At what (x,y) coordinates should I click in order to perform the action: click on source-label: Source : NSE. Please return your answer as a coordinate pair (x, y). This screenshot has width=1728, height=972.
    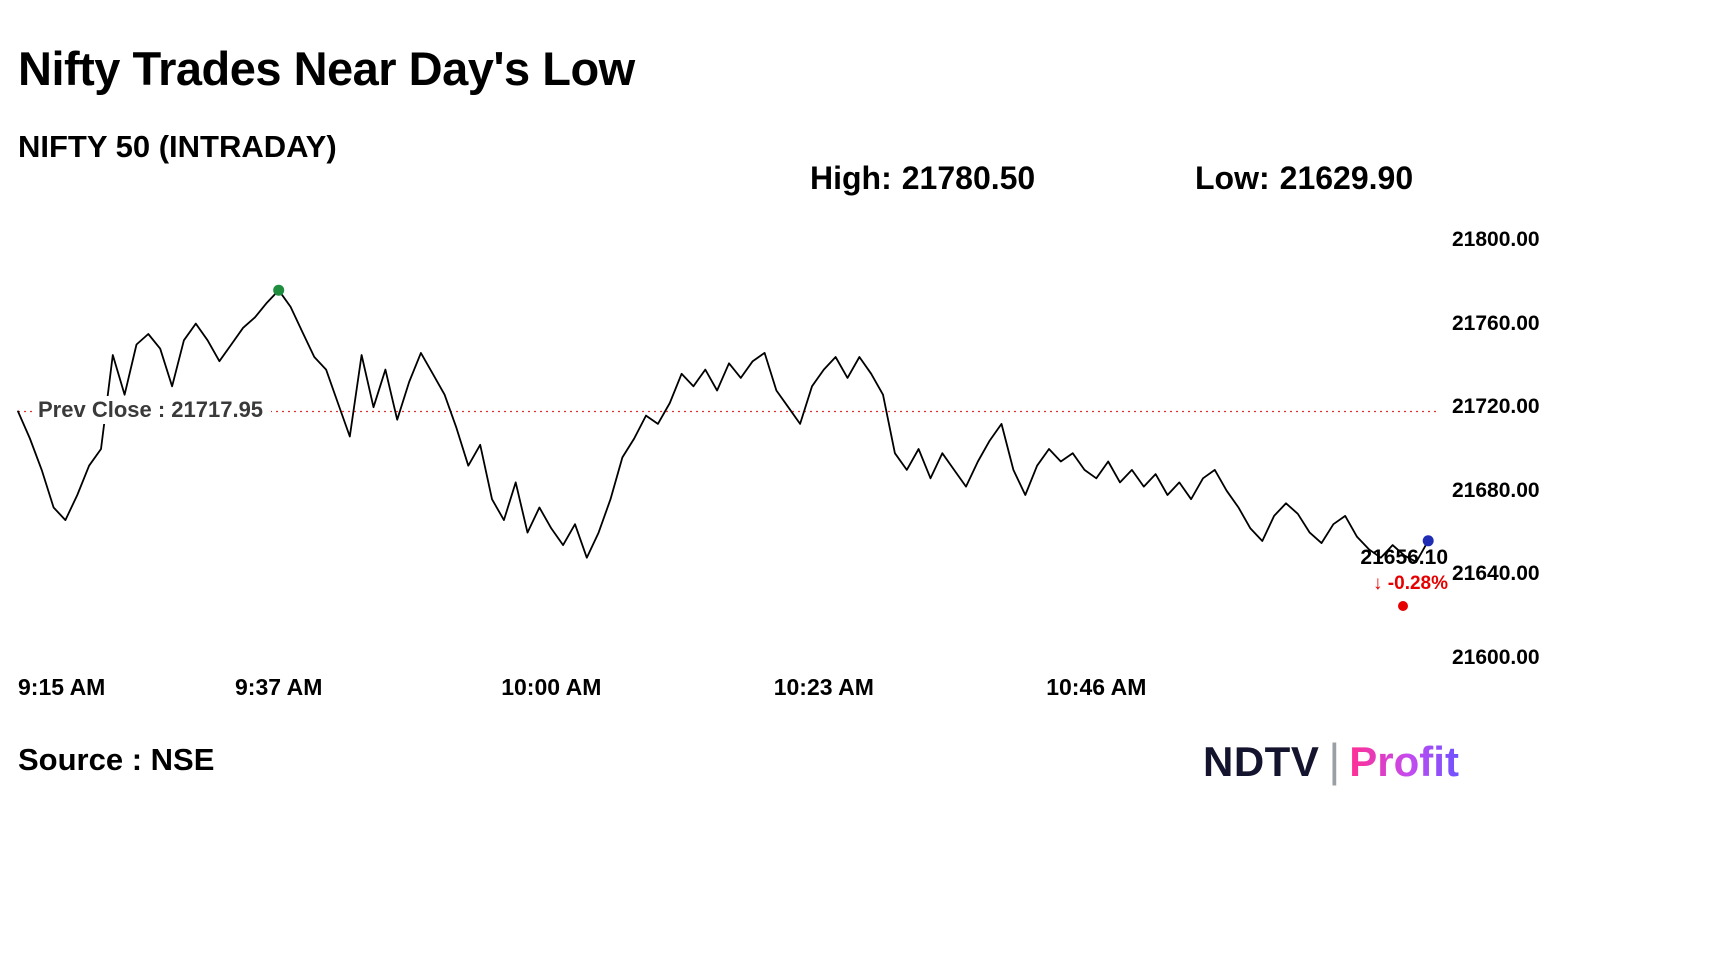
    Looking at the image, I should click on (116, 759).